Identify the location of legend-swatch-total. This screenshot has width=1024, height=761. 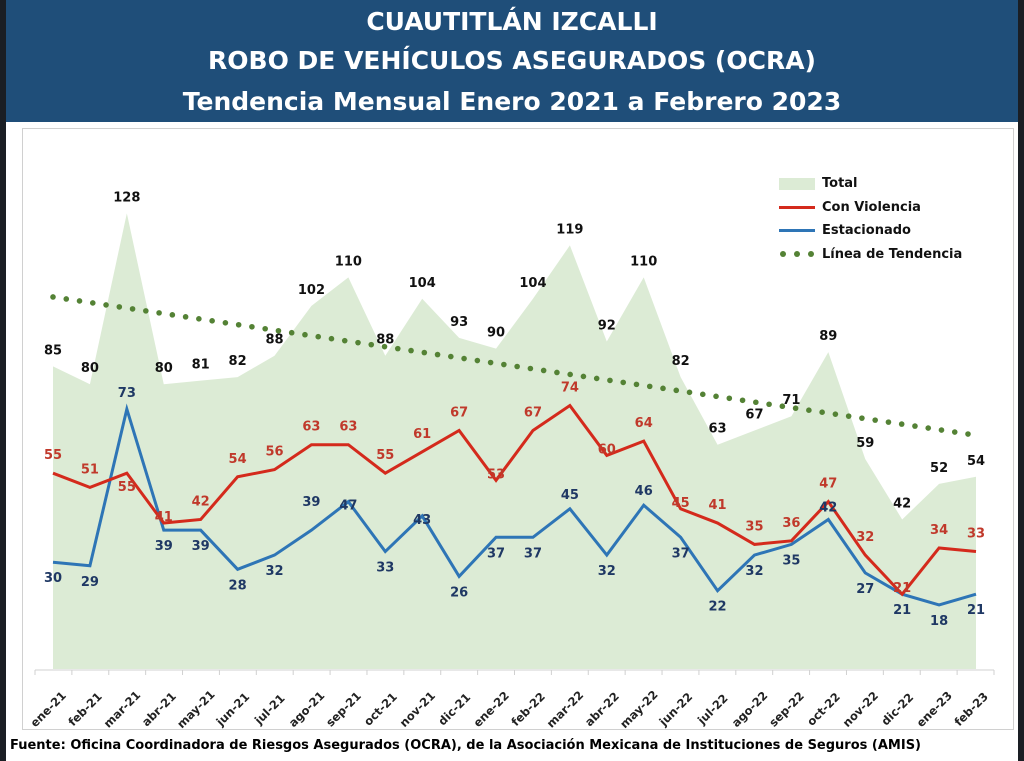
(797, 183).